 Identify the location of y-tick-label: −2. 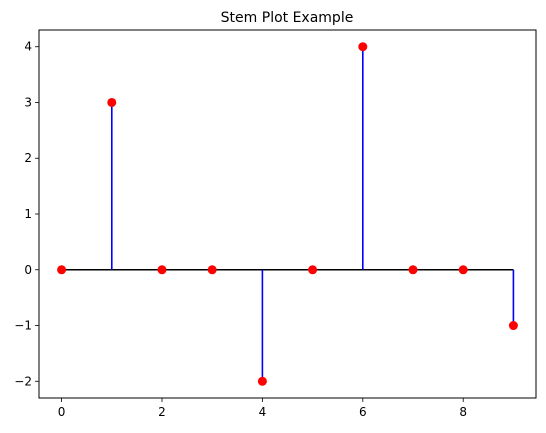
(23, 381).